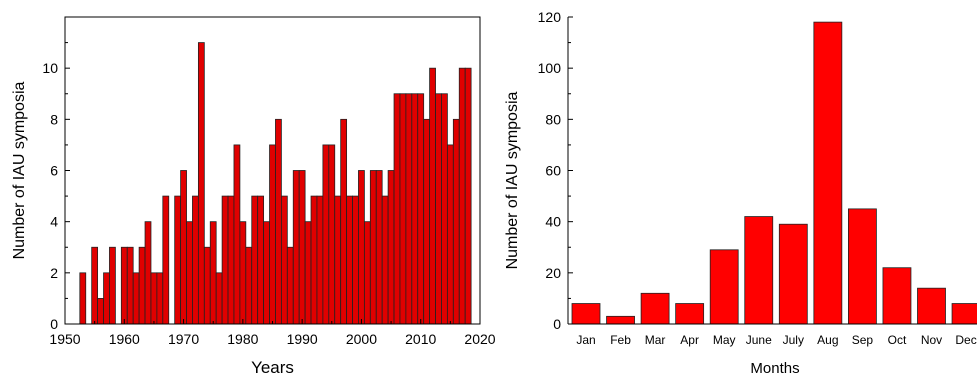 The width and height of the screenshot is (977, 376). What do you see at coordinates (391, 247) in the screenshot?
I see `bar-year-2005` at bounding box center [391, 247].